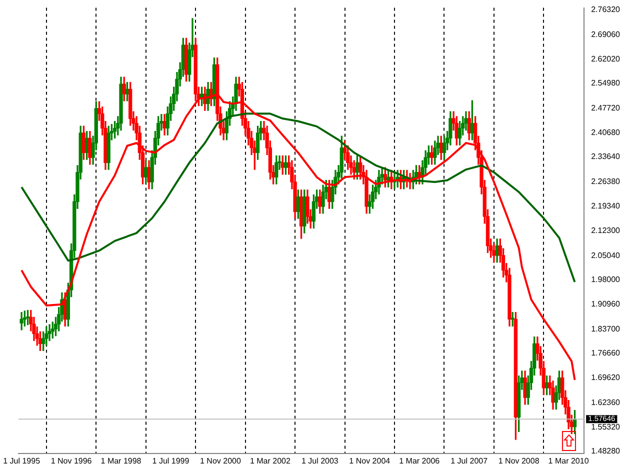 This screenshot has width=625, height=469. What do you see at coordinates (606, 427) in the screenshot?
I see `y-tick-label: 1.55320` at bounding box center [606, 427].